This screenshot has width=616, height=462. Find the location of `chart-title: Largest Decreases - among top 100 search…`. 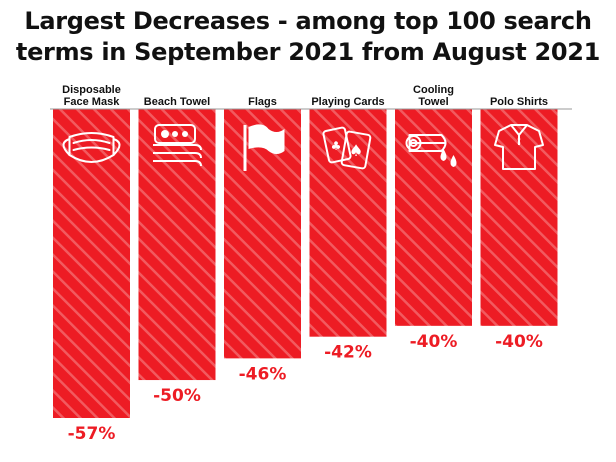

chart-title: Largest Decreases - among top 100 search… is located at coordinates (308, 37).